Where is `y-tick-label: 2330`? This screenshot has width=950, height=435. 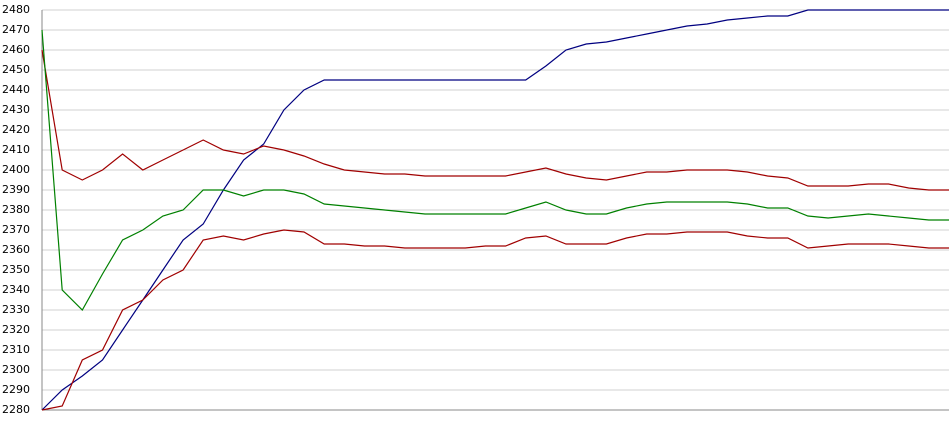
y-tick-label: 2330 is located at coordinates (16, 309).